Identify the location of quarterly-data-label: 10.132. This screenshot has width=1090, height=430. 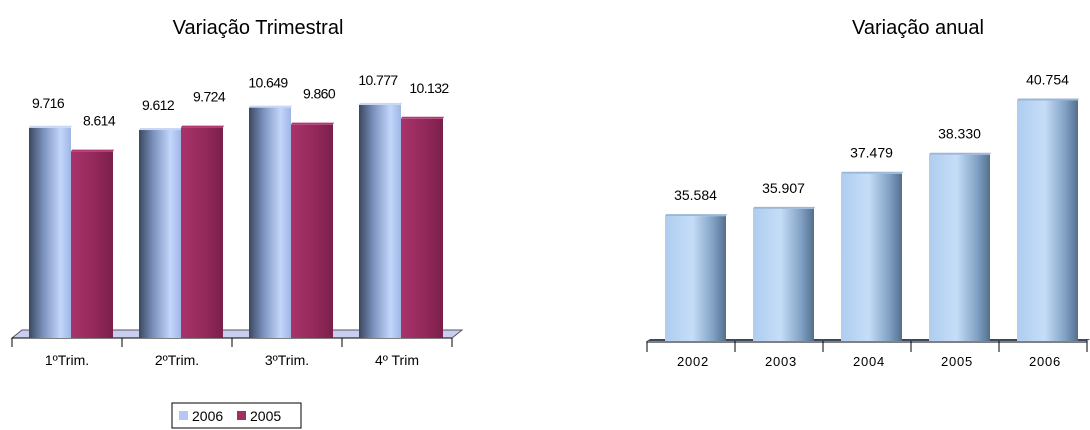
(429, 88).